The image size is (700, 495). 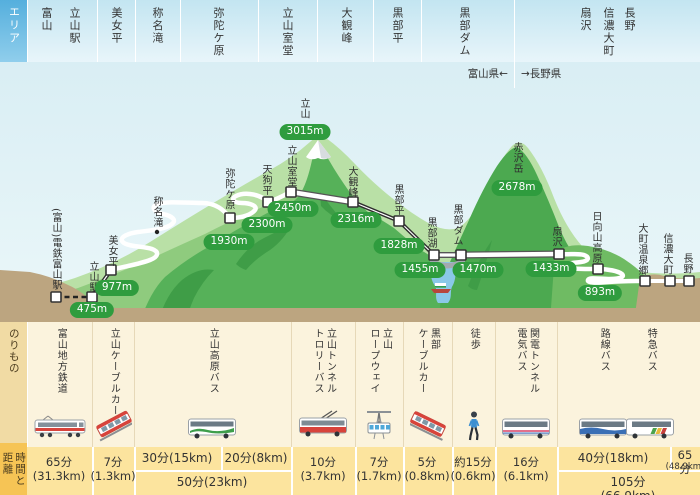 I want to click on header-station-ogizawa: 扇沢, so click(x=586, y=19).